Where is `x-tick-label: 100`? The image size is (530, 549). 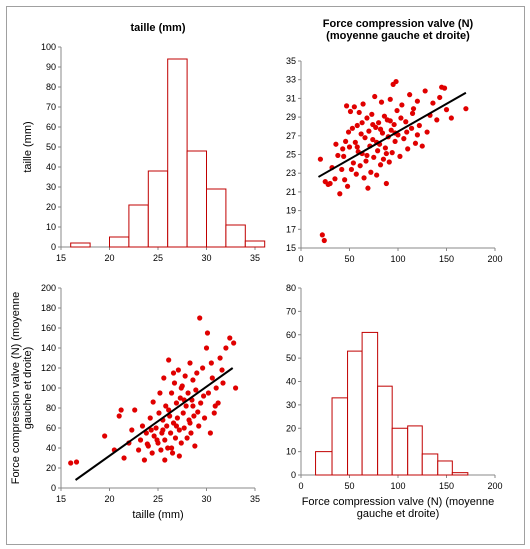 x-tick-label: 100 is located at coordinates (397, 486).